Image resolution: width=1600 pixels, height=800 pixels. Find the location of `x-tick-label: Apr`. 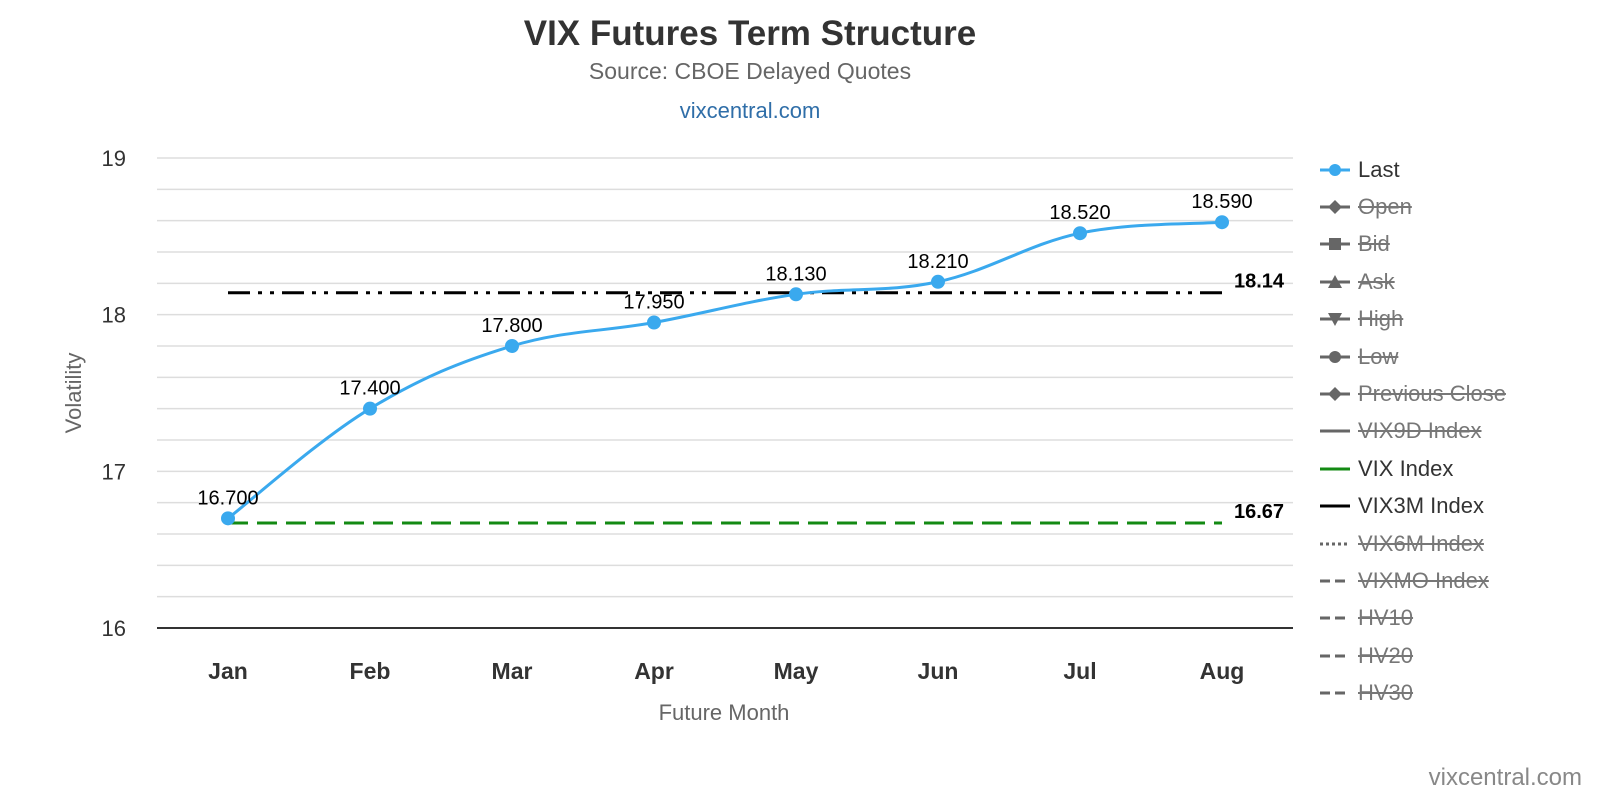

x-tick-label: Apr is located at coordinates (654, 671).